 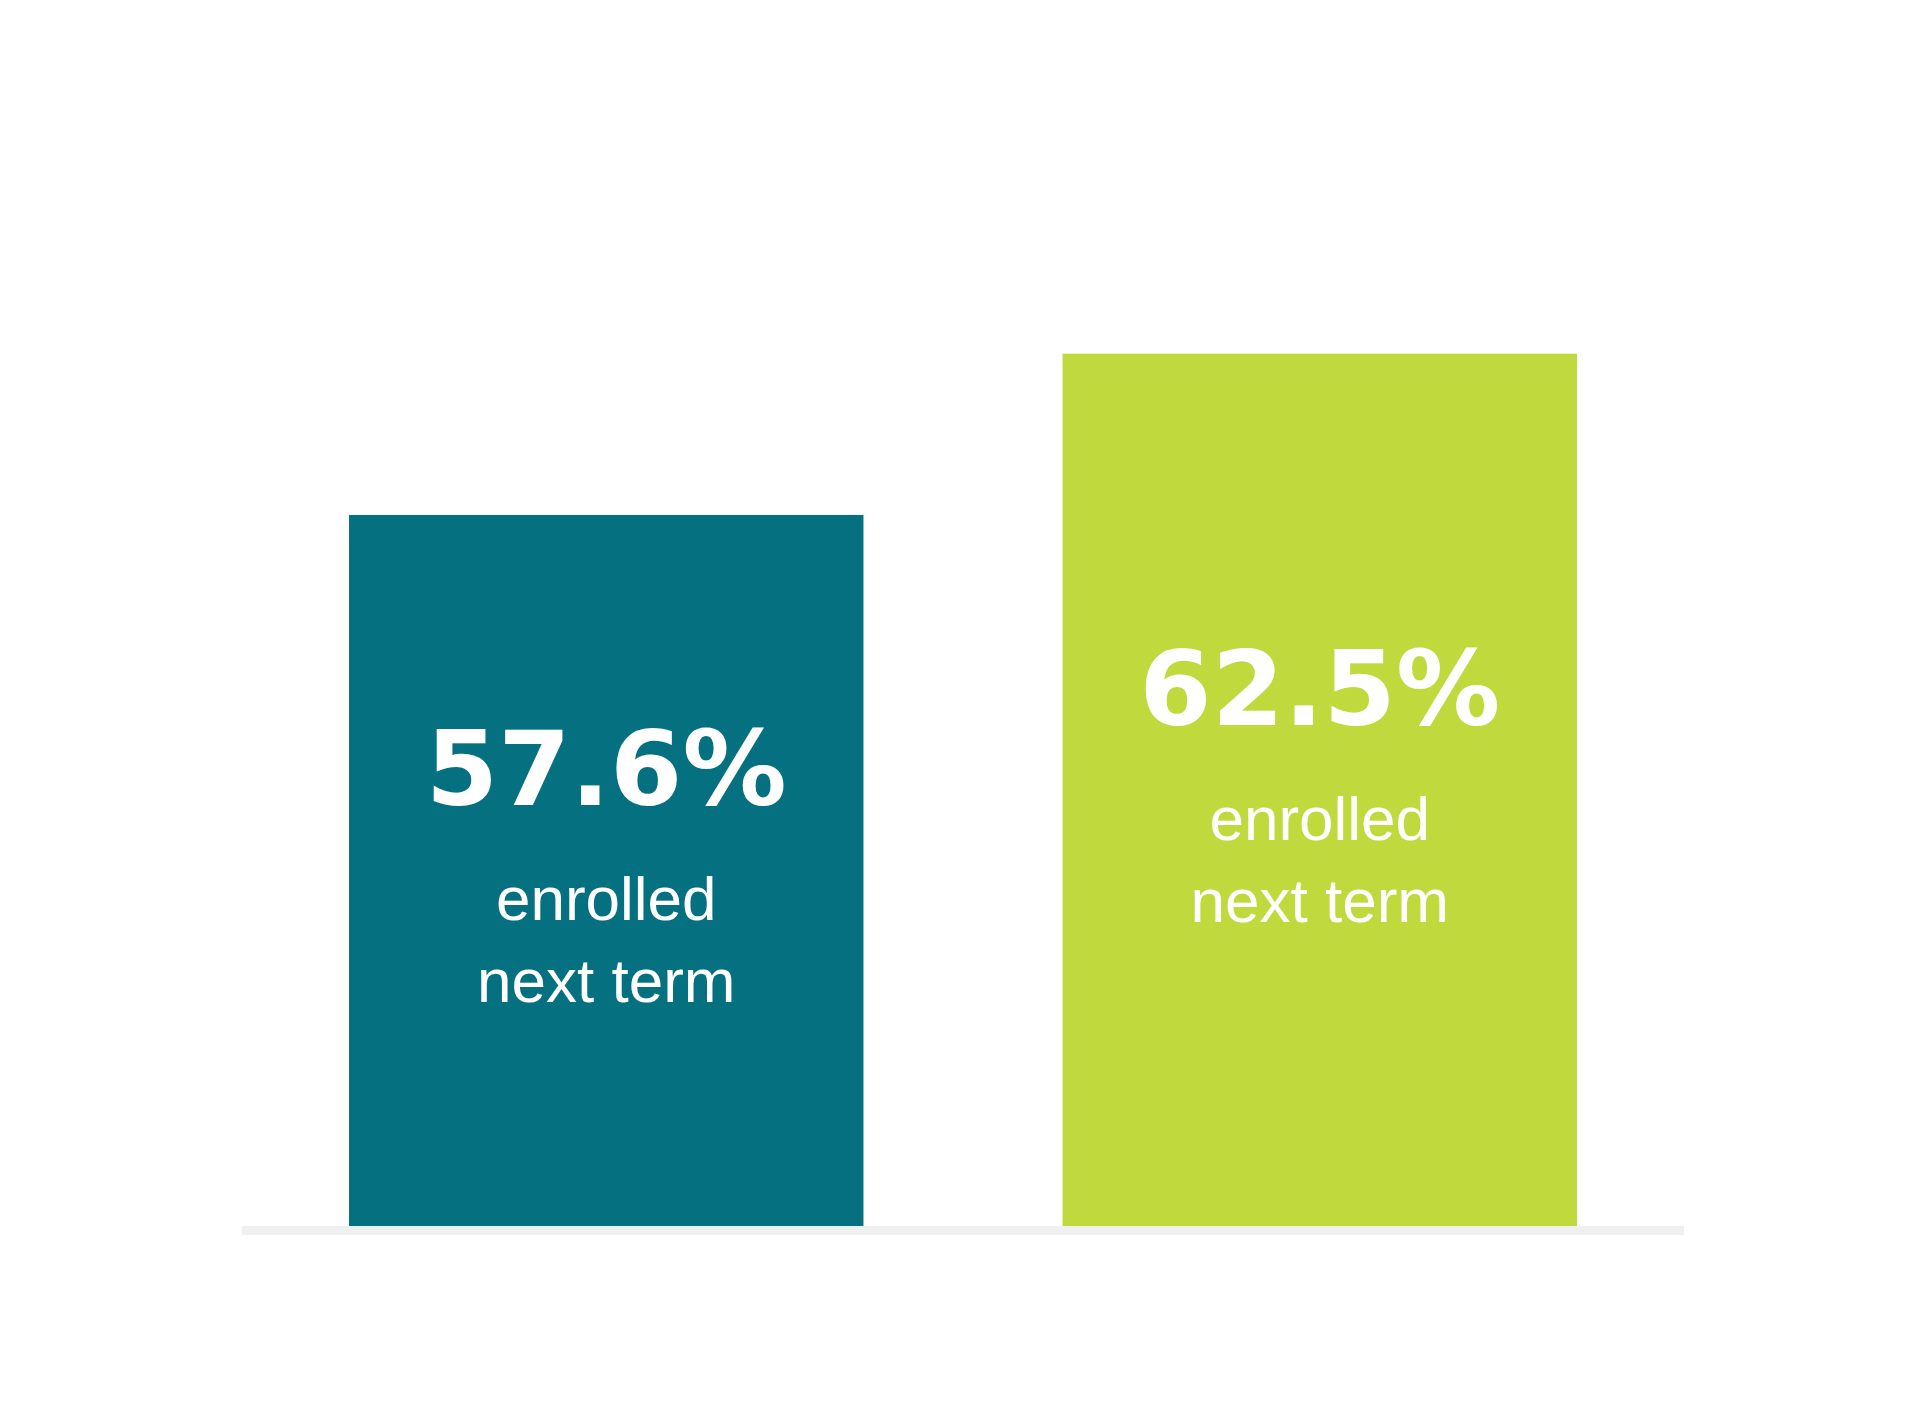 What do you see at coordinates (1320, 688) in the screenshot?
I see `data-label: 62.5%` at bounding box center [1320, 688].